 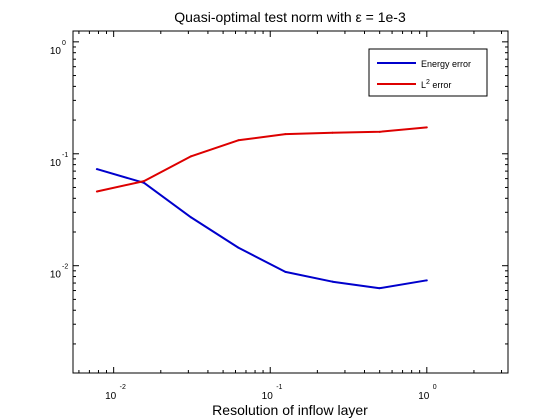 I want to click on legend: Energy error L2 error, so click(x=428, y=72).